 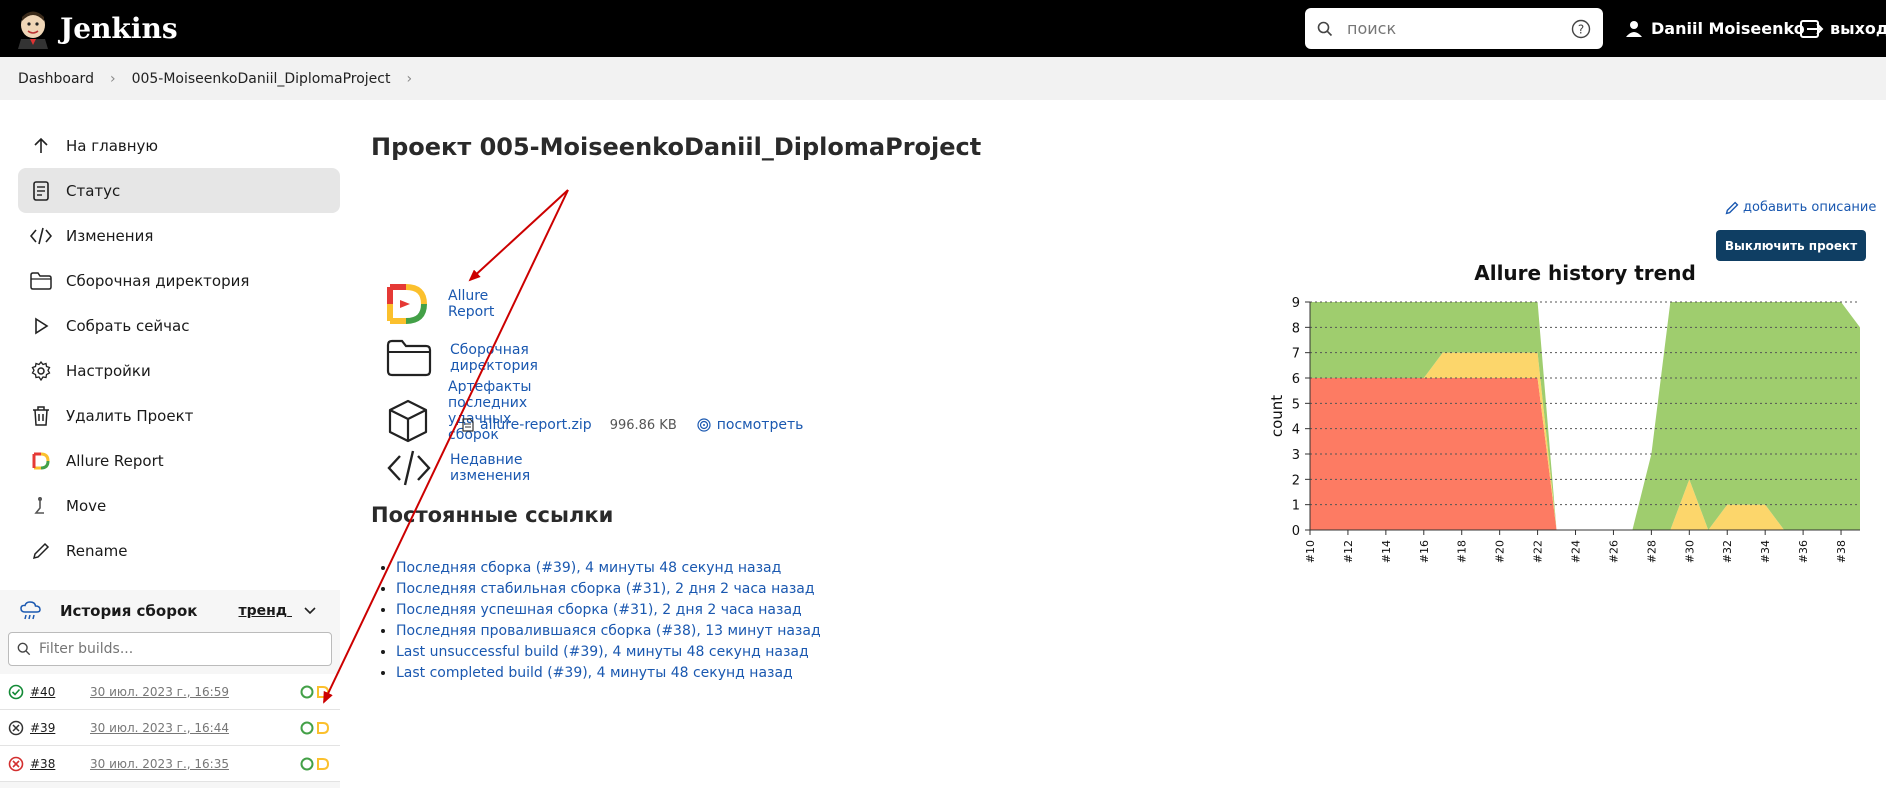 What do you see at coordinates (536, 425) in the screenshot?
I see `artifact-file-link: allure-report.zip` at bounding box center [536, 425].